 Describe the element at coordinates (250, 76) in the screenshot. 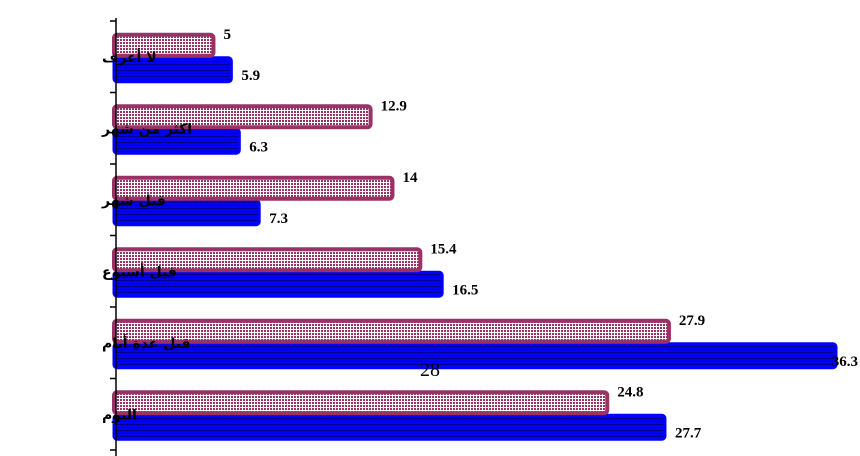

I see `value-label: 5.9` at that location.